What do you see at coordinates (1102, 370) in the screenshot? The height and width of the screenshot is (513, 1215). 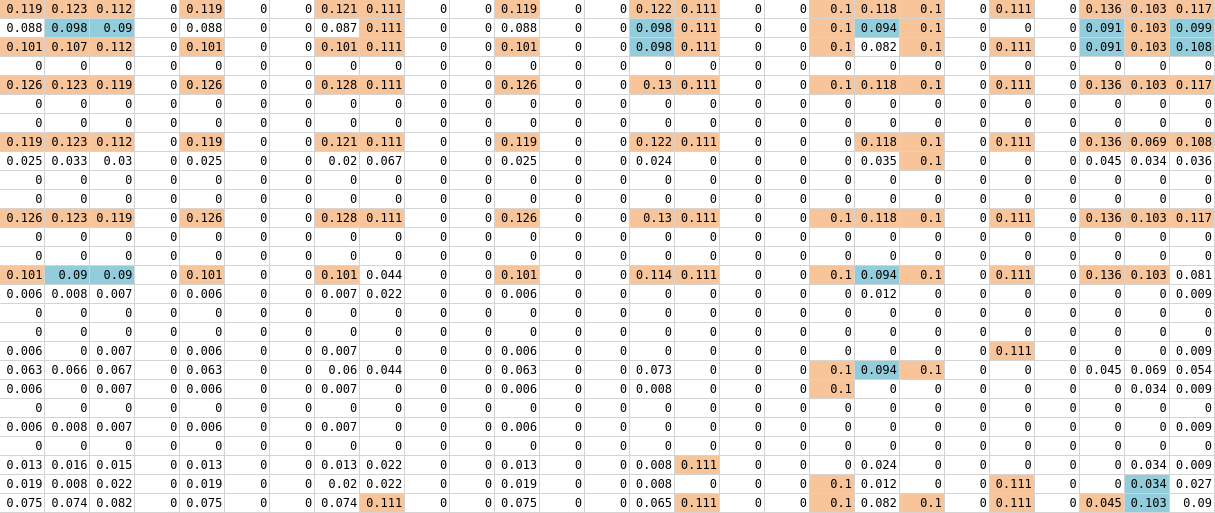 I see `table-cell: 0.045` at bounding box center [1102, 370].